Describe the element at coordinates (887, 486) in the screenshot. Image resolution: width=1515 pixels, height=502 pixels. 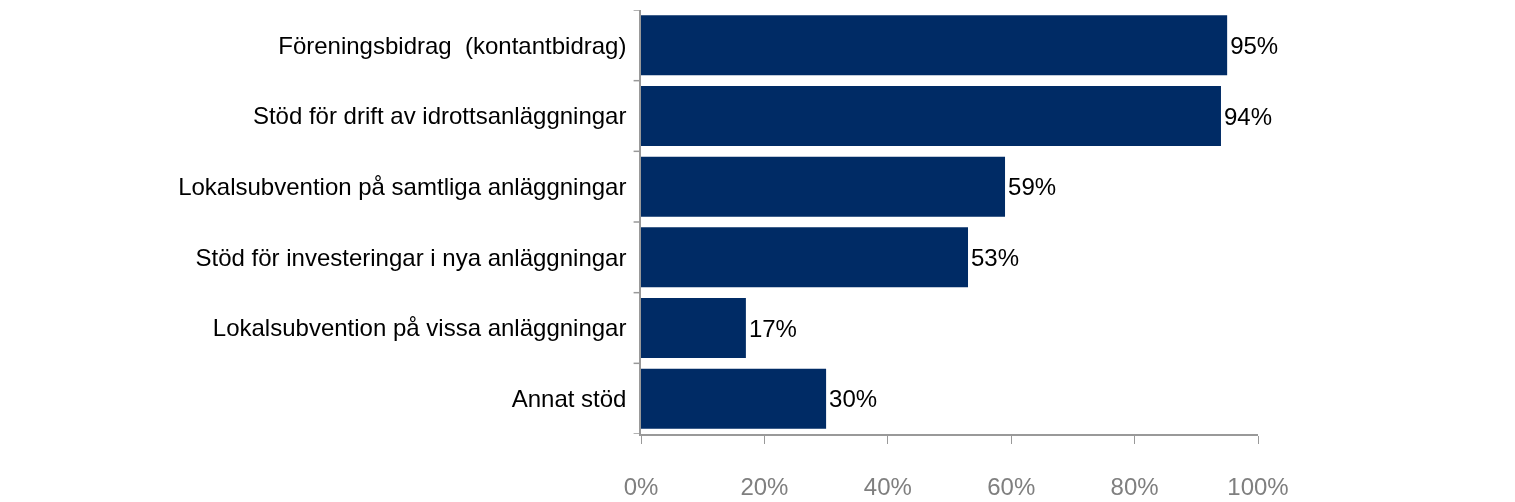
I see `x-tick-label: 40%` at that location.